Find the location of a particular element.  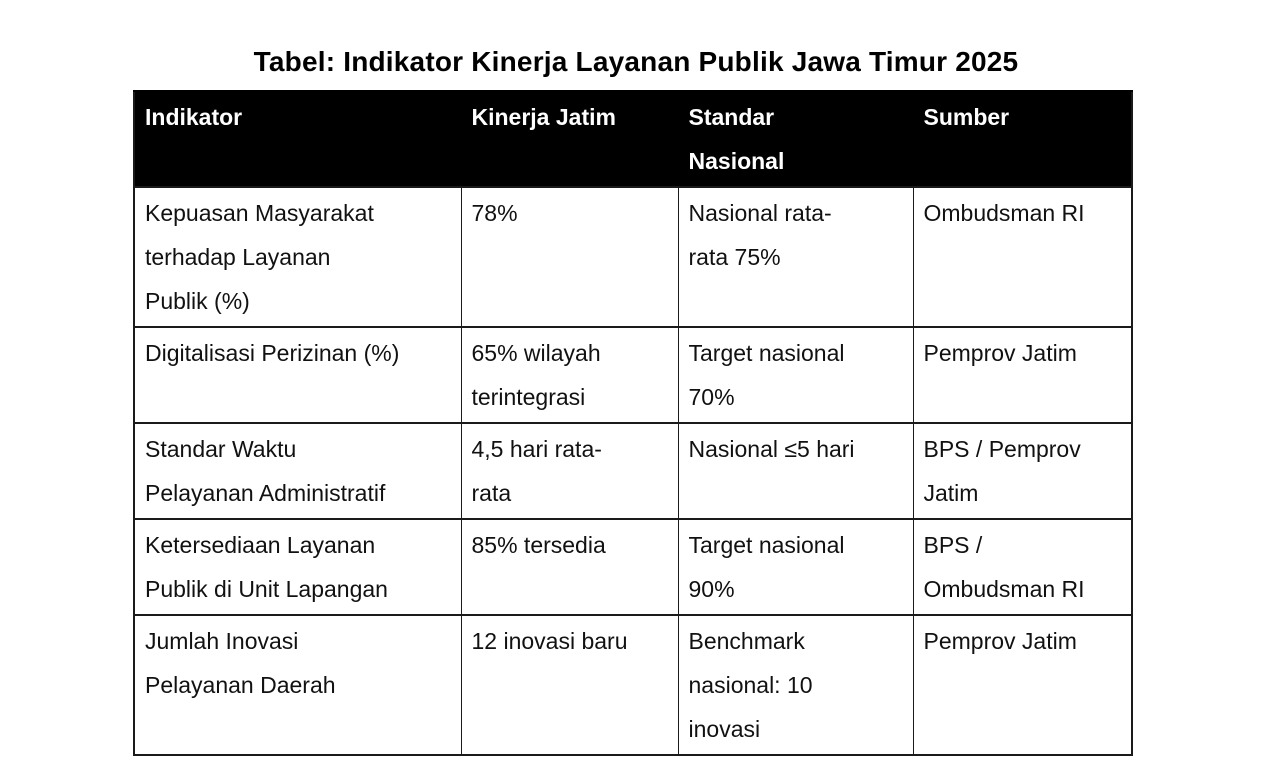

cell-kinerja: 65% wilayah terintegrasi is located at coordinates (569, 375).